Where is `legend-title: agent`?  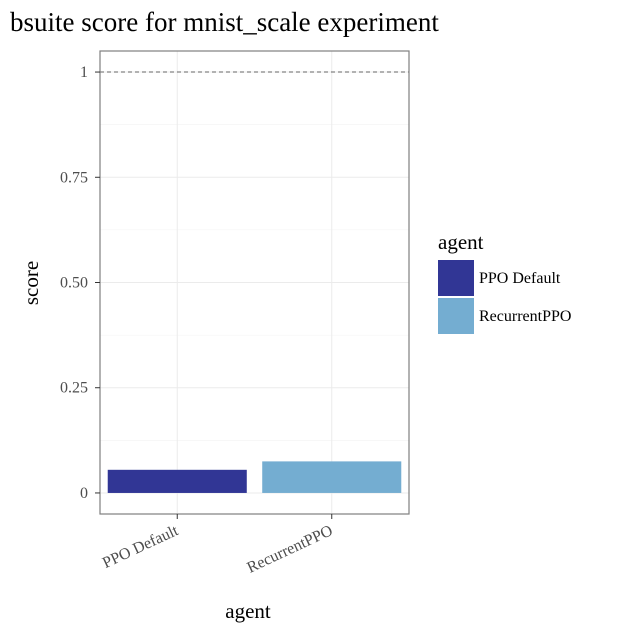 legend-title: agent is located at coordinates (461, 242).